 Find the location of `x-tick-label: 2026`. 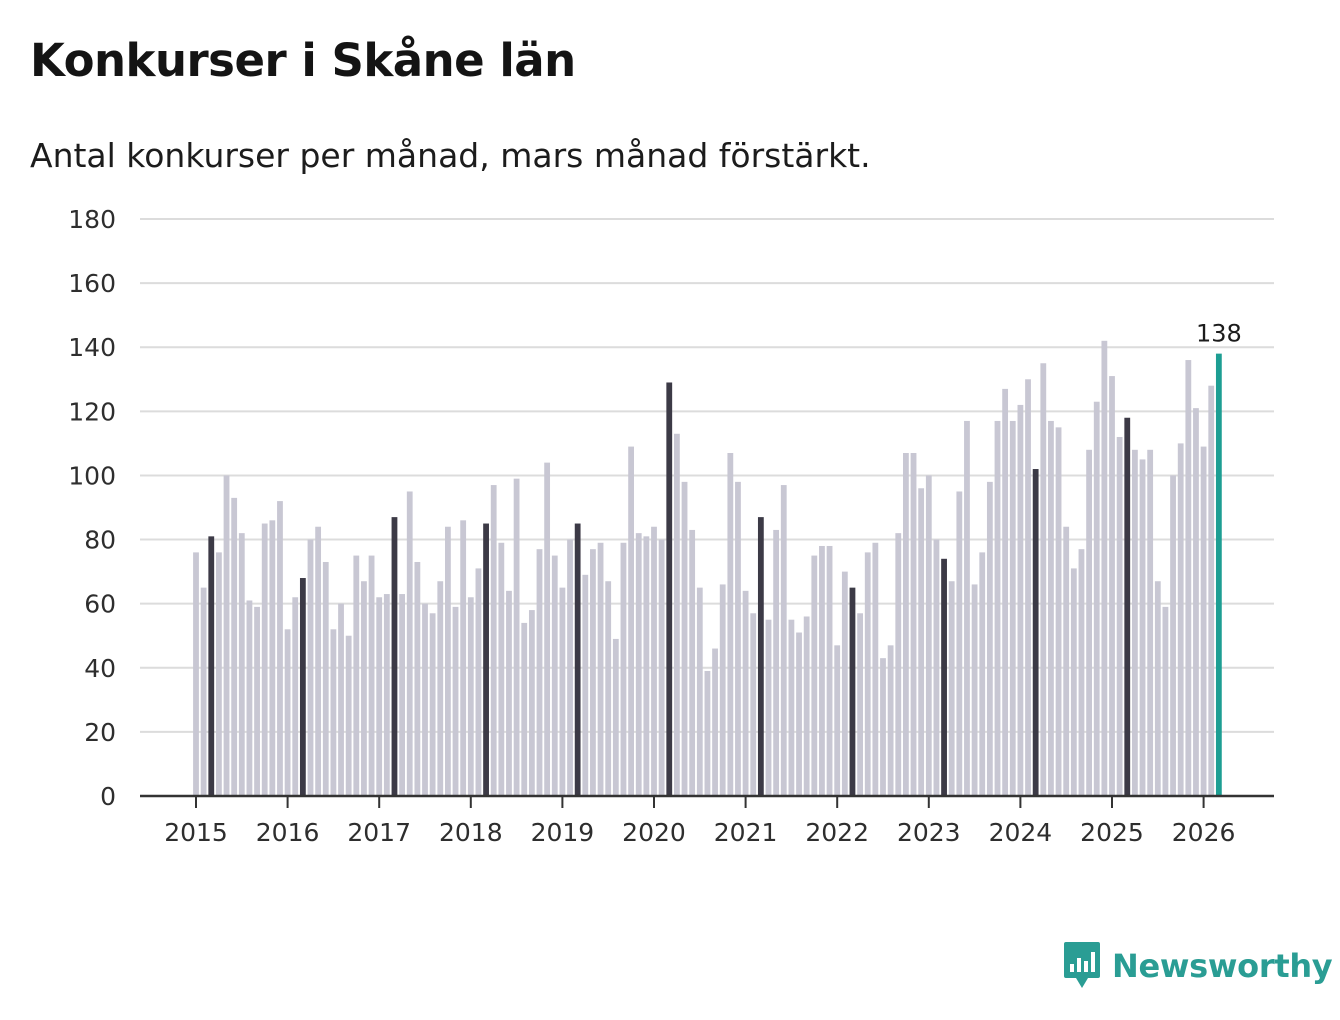

x-tick-label: 2026 is located at coordinates (1204, 832).